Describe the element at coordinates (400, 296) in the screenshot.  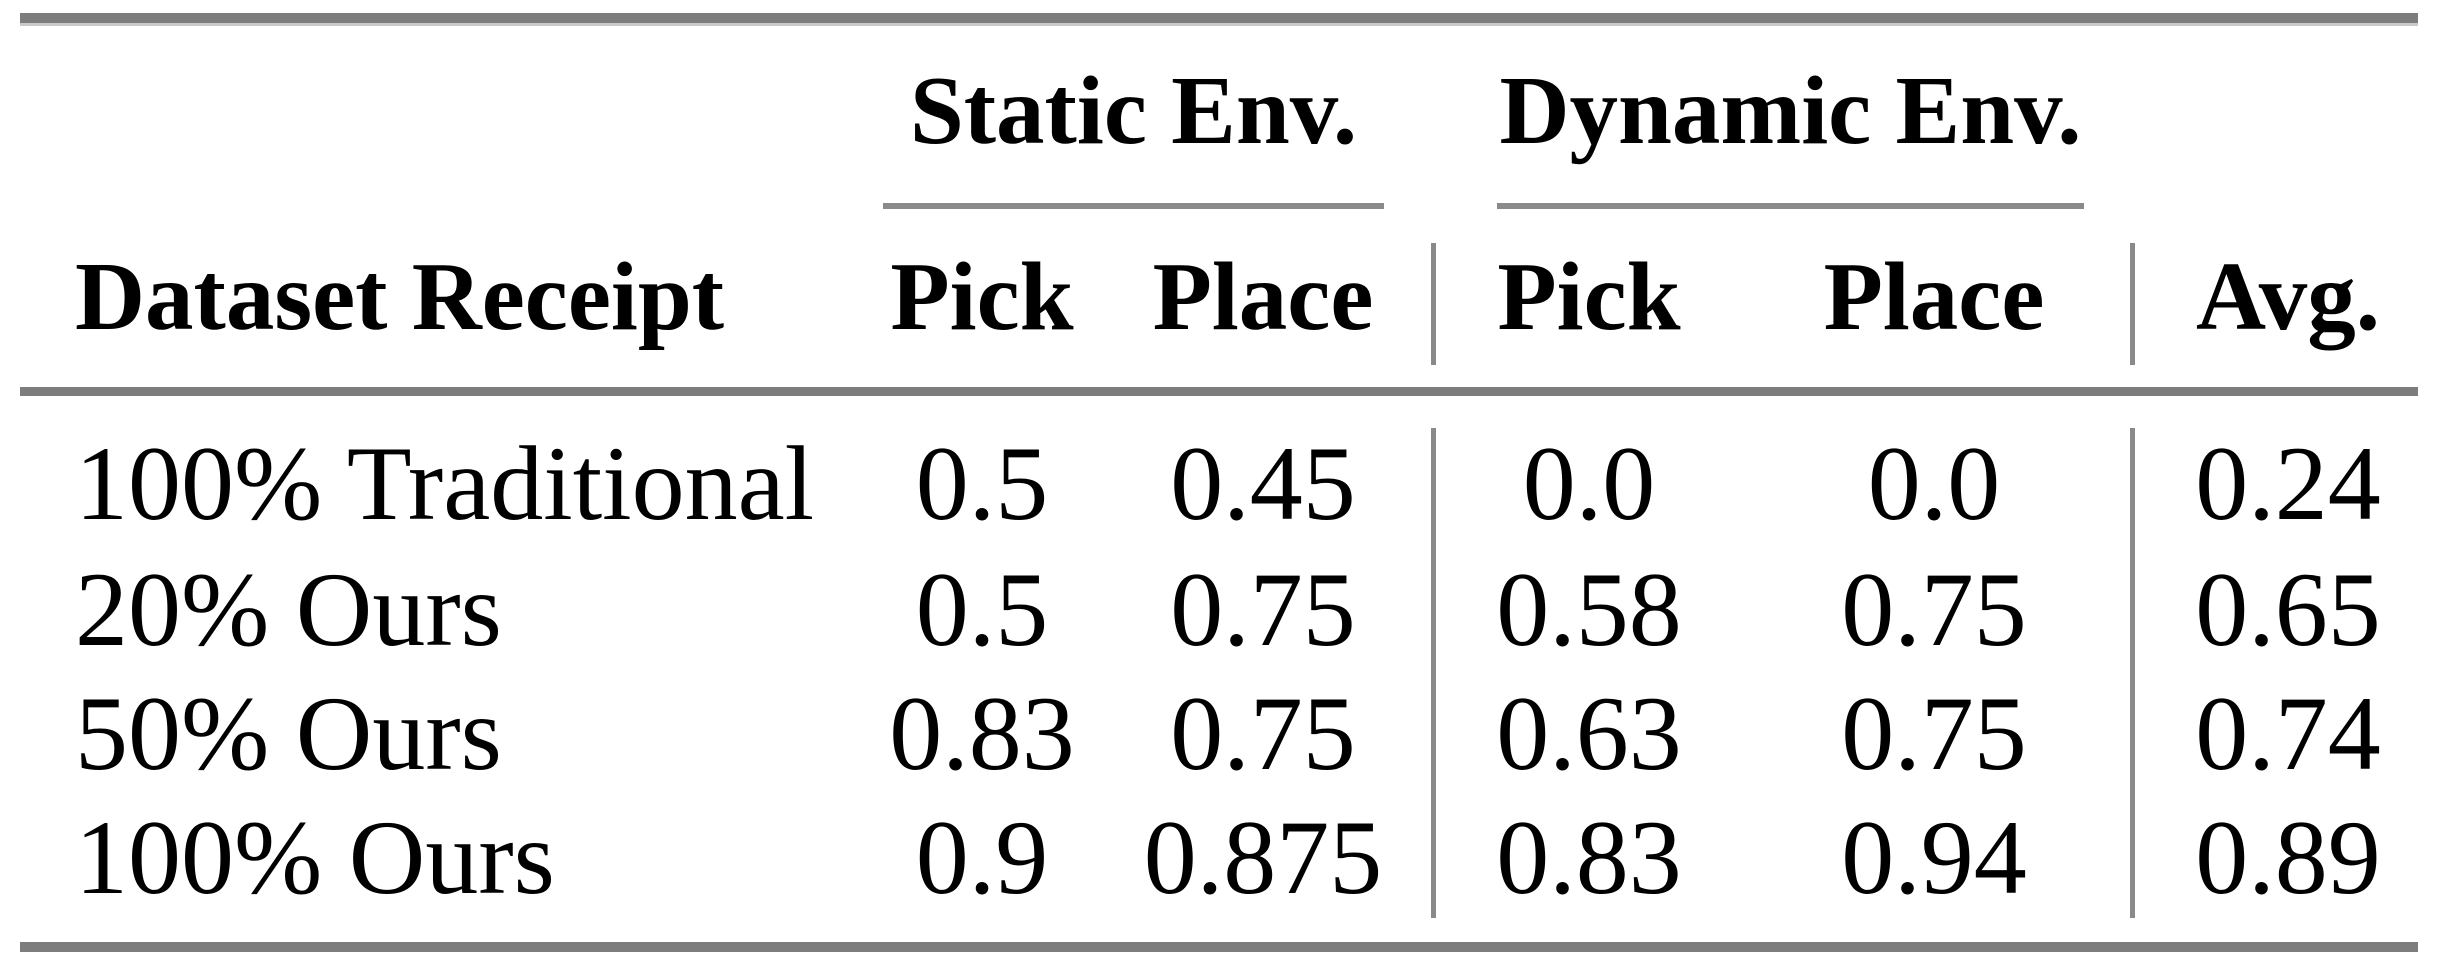
I see `col-header-dataset-receipt: Dataset Receipt` at that location.